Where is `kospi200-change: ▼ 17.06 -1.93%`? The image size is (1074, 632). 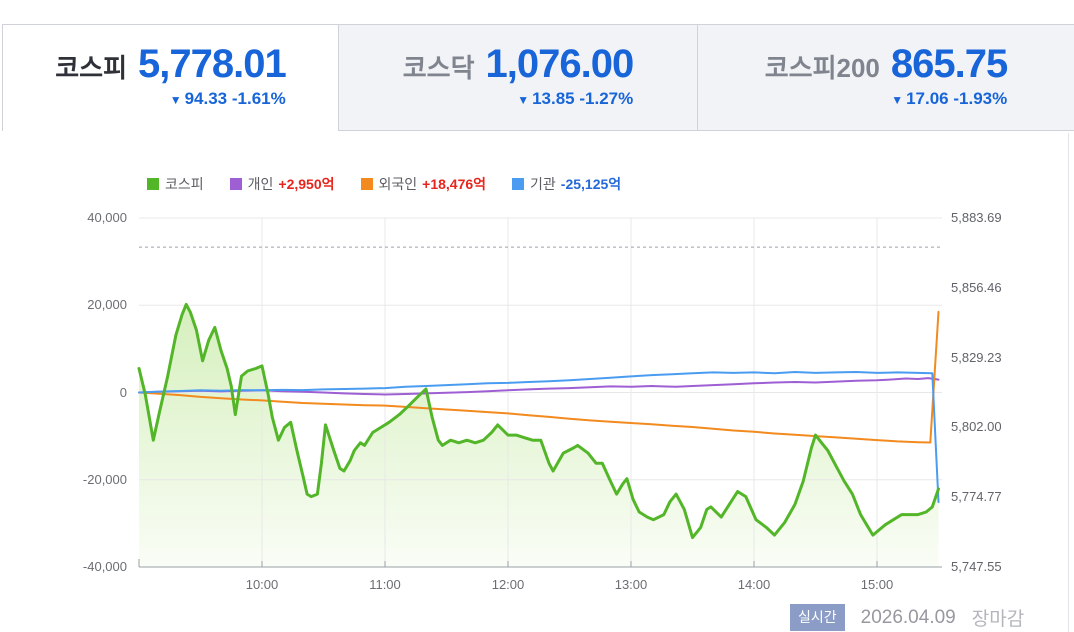 kospi200-change: ▼ 17.06 -1.93% is located at coordinates (949, 99).